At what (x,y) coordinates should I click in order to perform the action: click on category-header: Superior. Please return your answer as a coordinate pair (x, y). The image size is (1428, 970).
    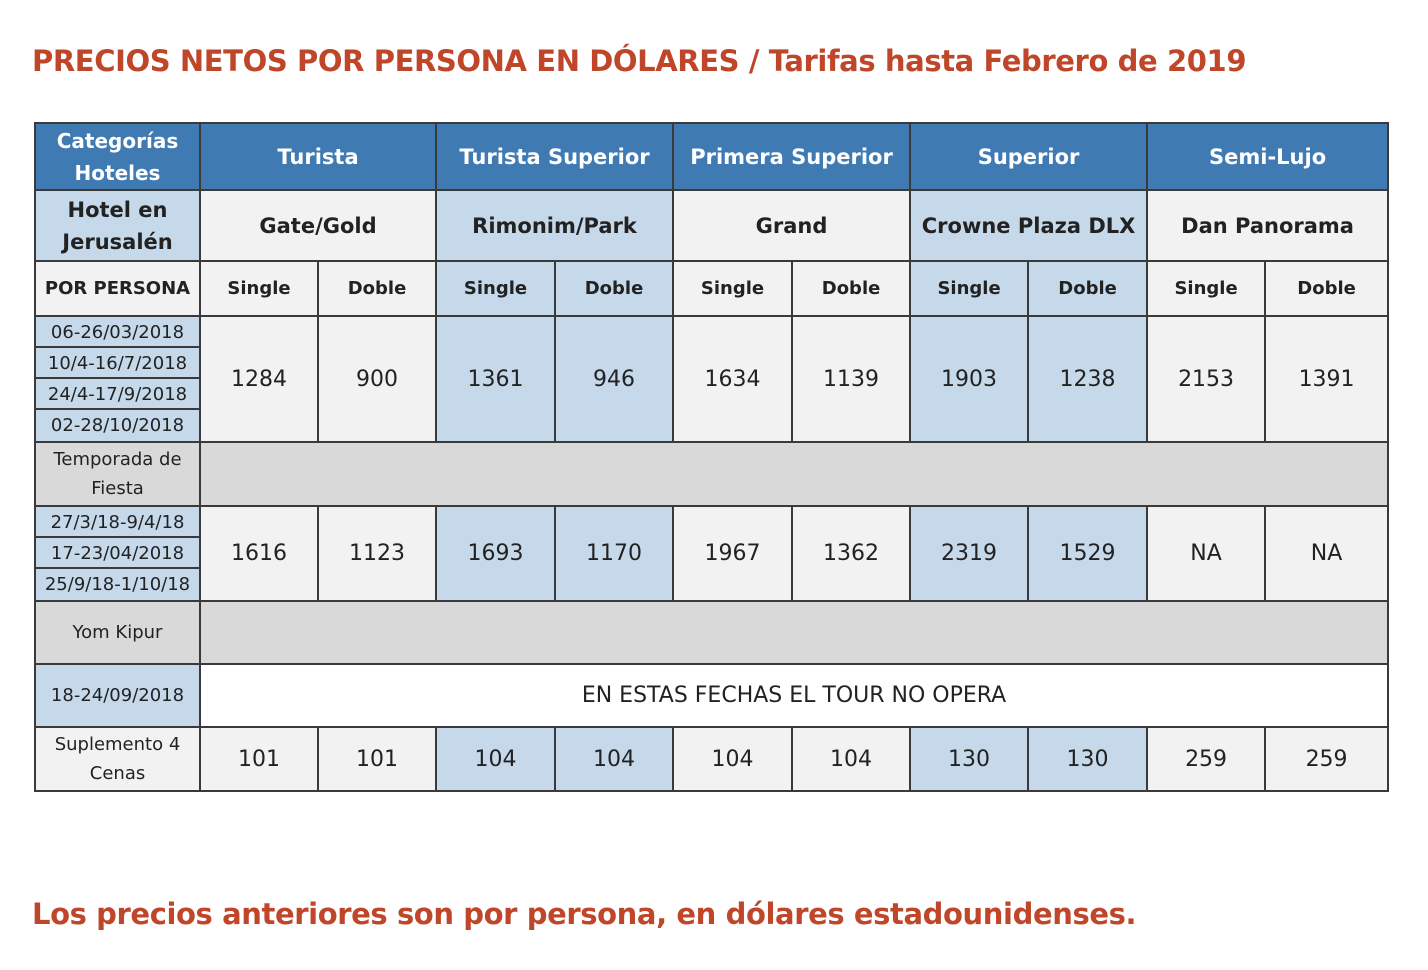
    Looking at the image, I should click on (1029, 156).